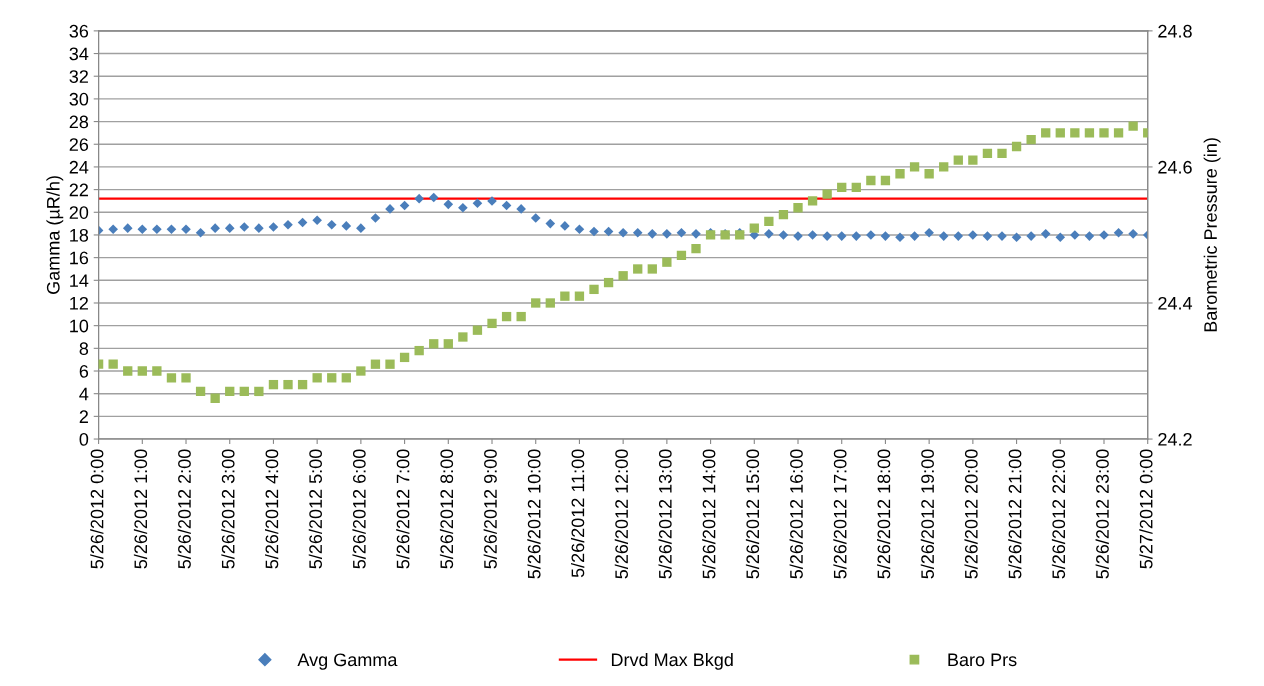 The height and width of the screenshot is (686, 1264). What do you see at coordinates (228, 509) in the screenshot?
I see `x-tick-label: 5/26/2012 3:00` at bounding box center [228, 509].